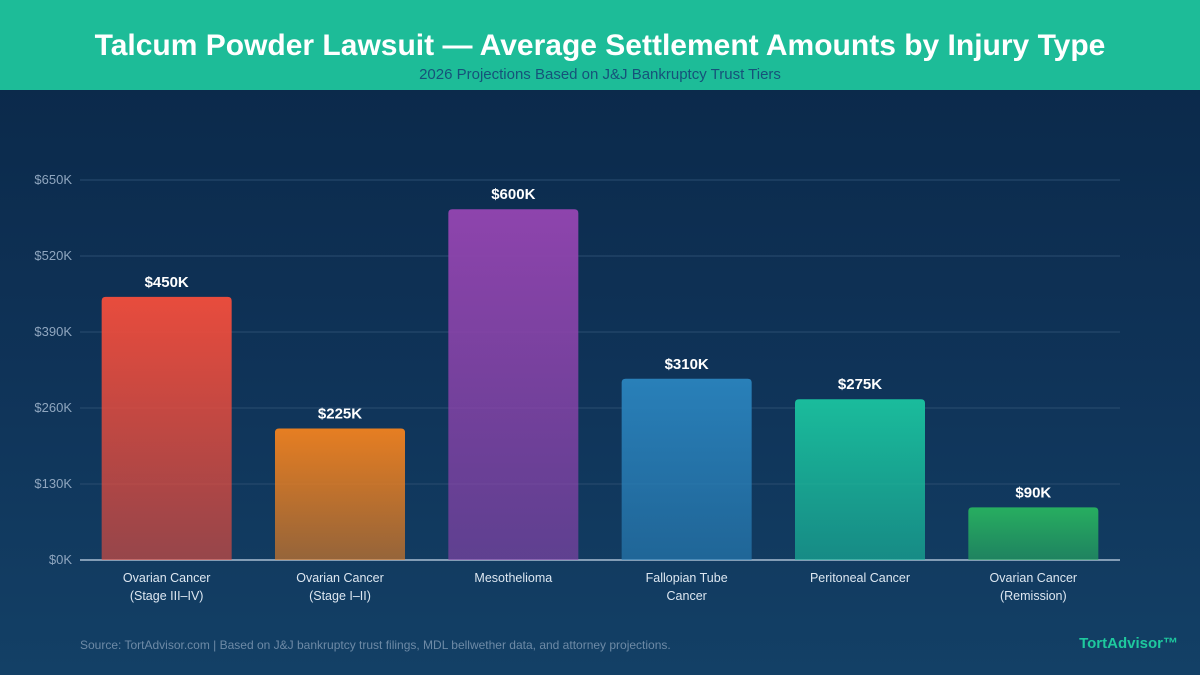 Image resolution: width=1200 pixels, height=675 pixels. I want to click on y-tick-label: $390K, so click(53, 331).